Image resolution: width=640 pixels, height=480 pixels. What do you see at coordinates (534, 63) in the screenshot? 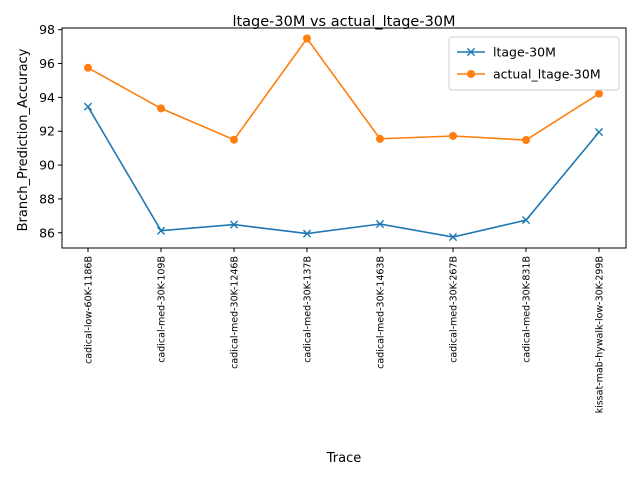
I see `legend-box` at bounding box center [534, 63].